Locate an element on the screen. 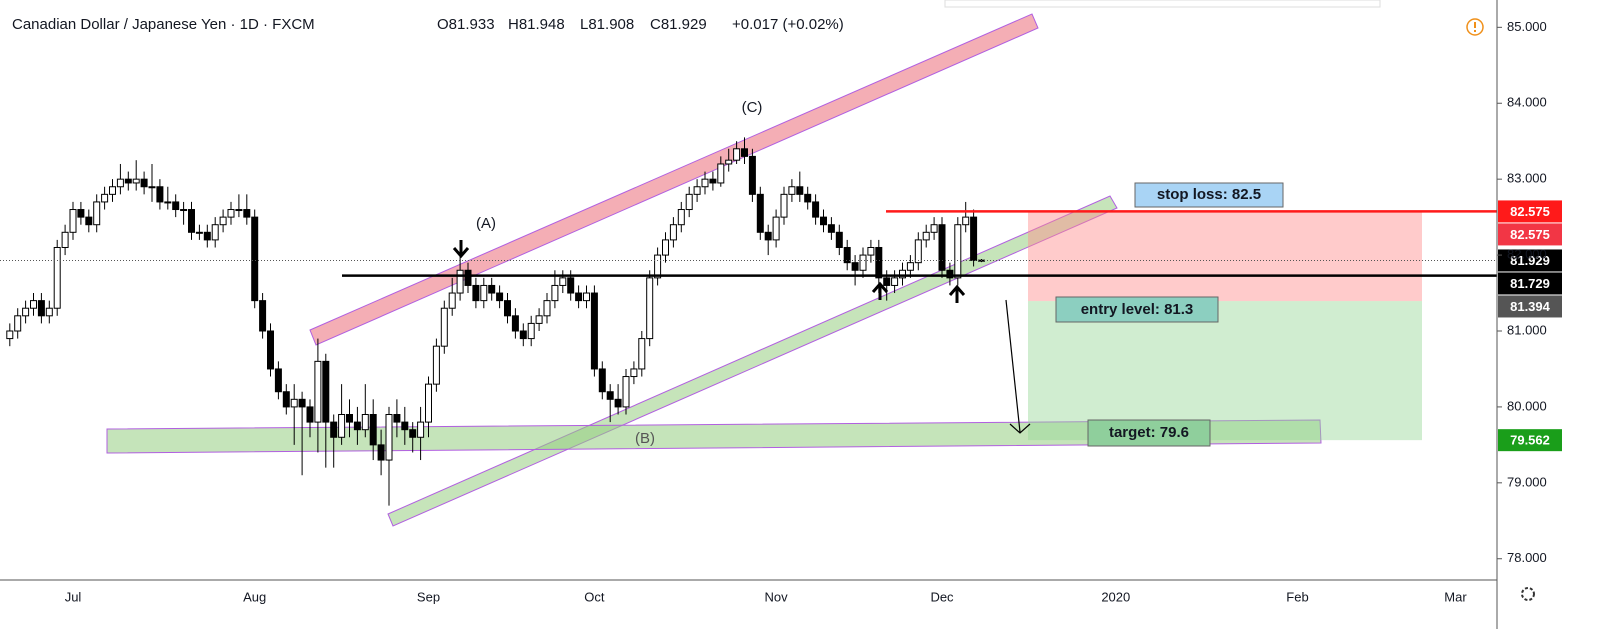  y-tick-label: 84.000 is located at coordinates (1527, 102).